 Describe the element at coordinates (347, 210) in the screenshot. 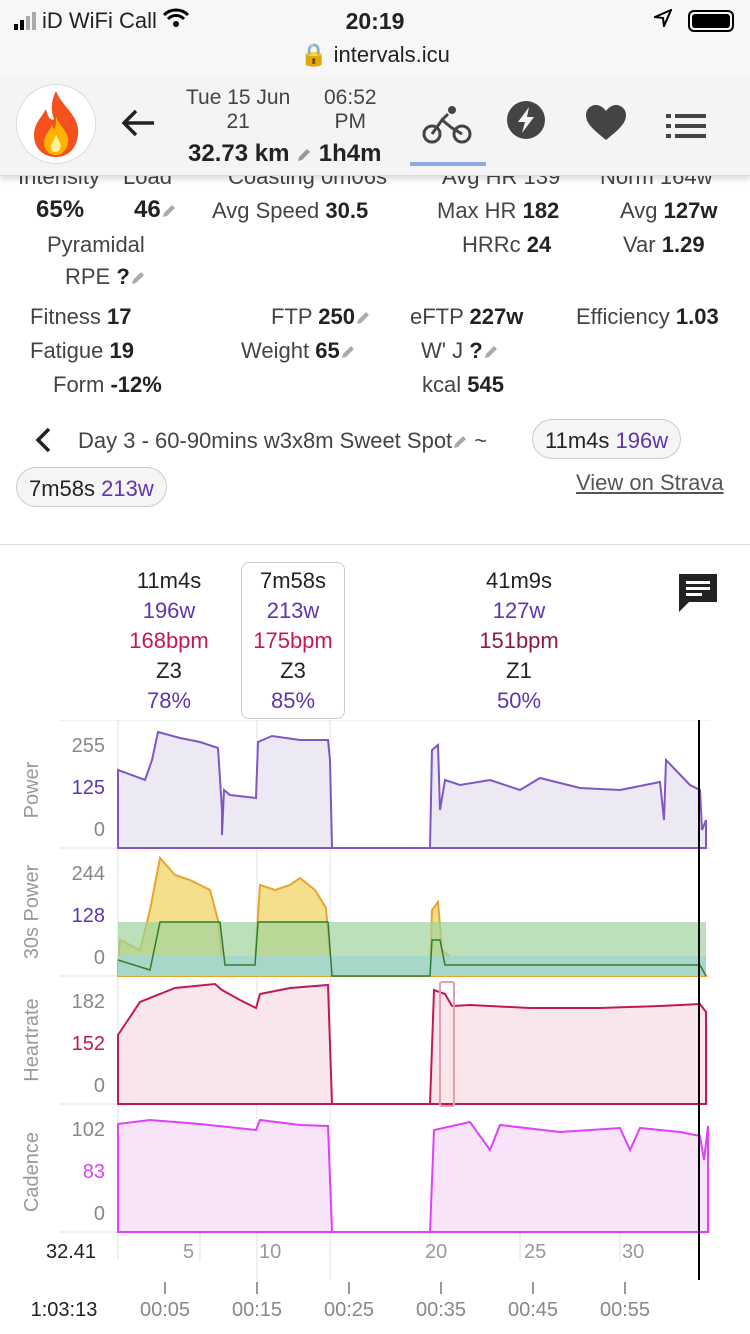

I see `avg-speed-value: 30.5` at that location.